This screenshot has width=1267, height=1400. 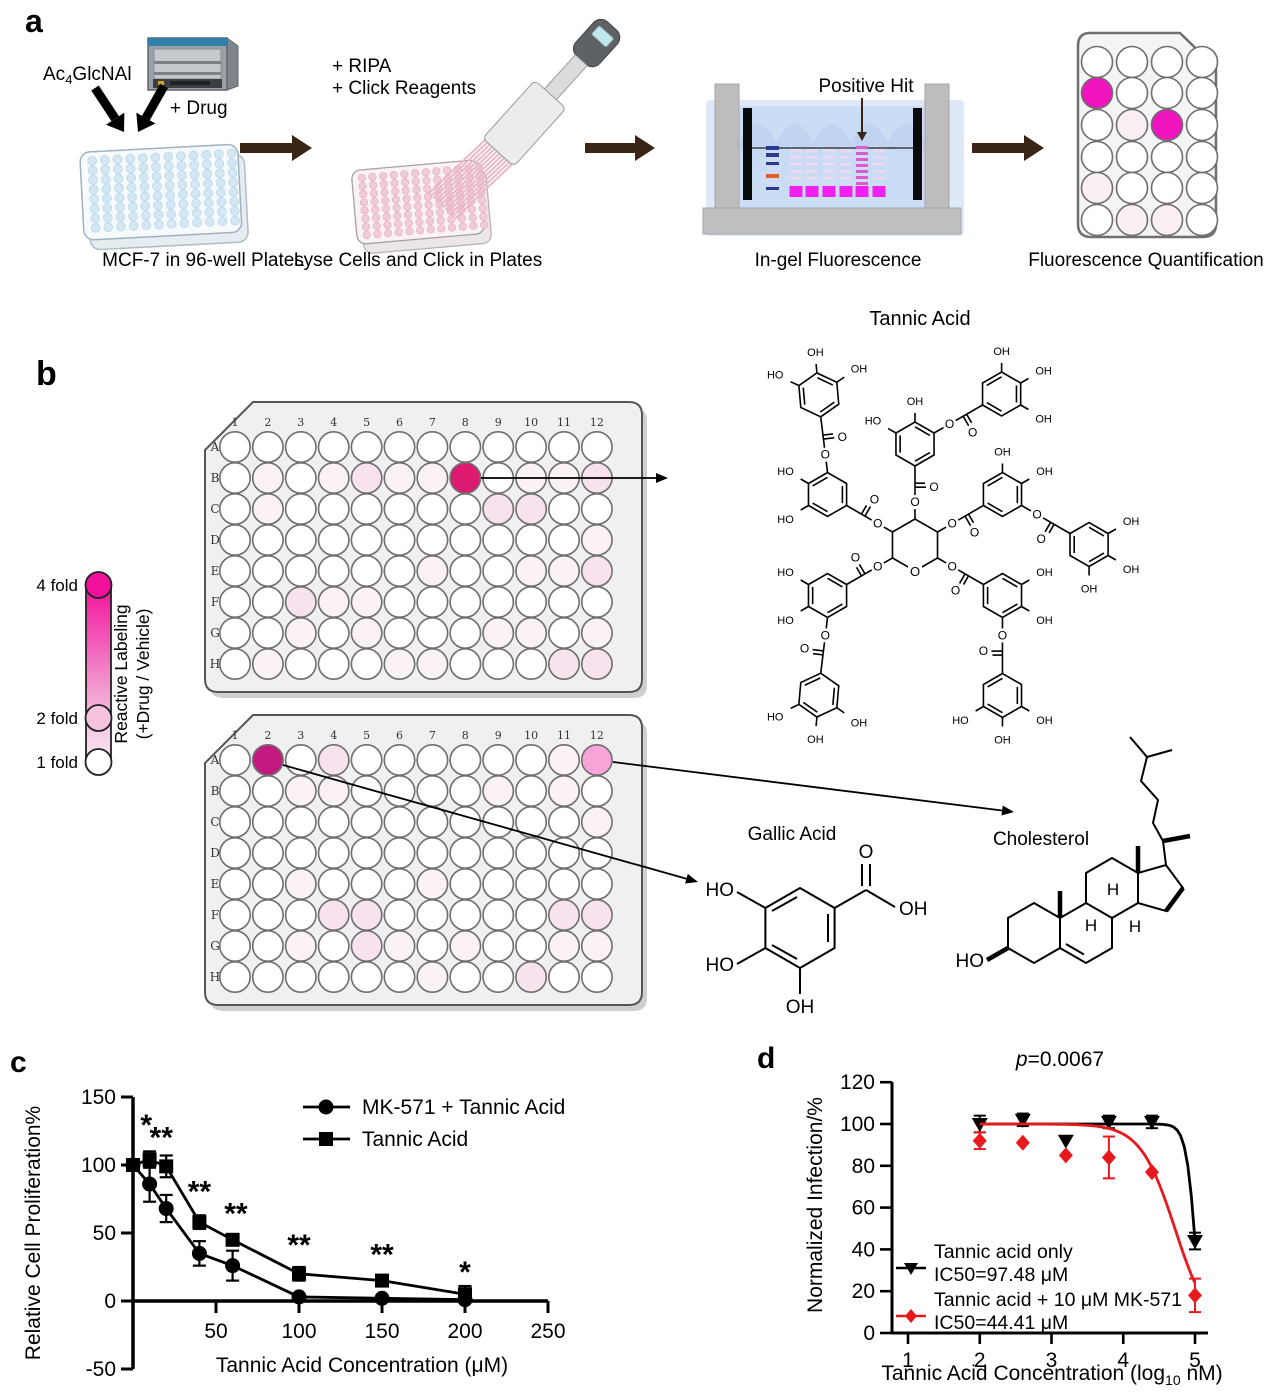 What do you see at coordinates (772, 148) in the screenshot?
I see `ladder-band` at bounding box center [772, 148].